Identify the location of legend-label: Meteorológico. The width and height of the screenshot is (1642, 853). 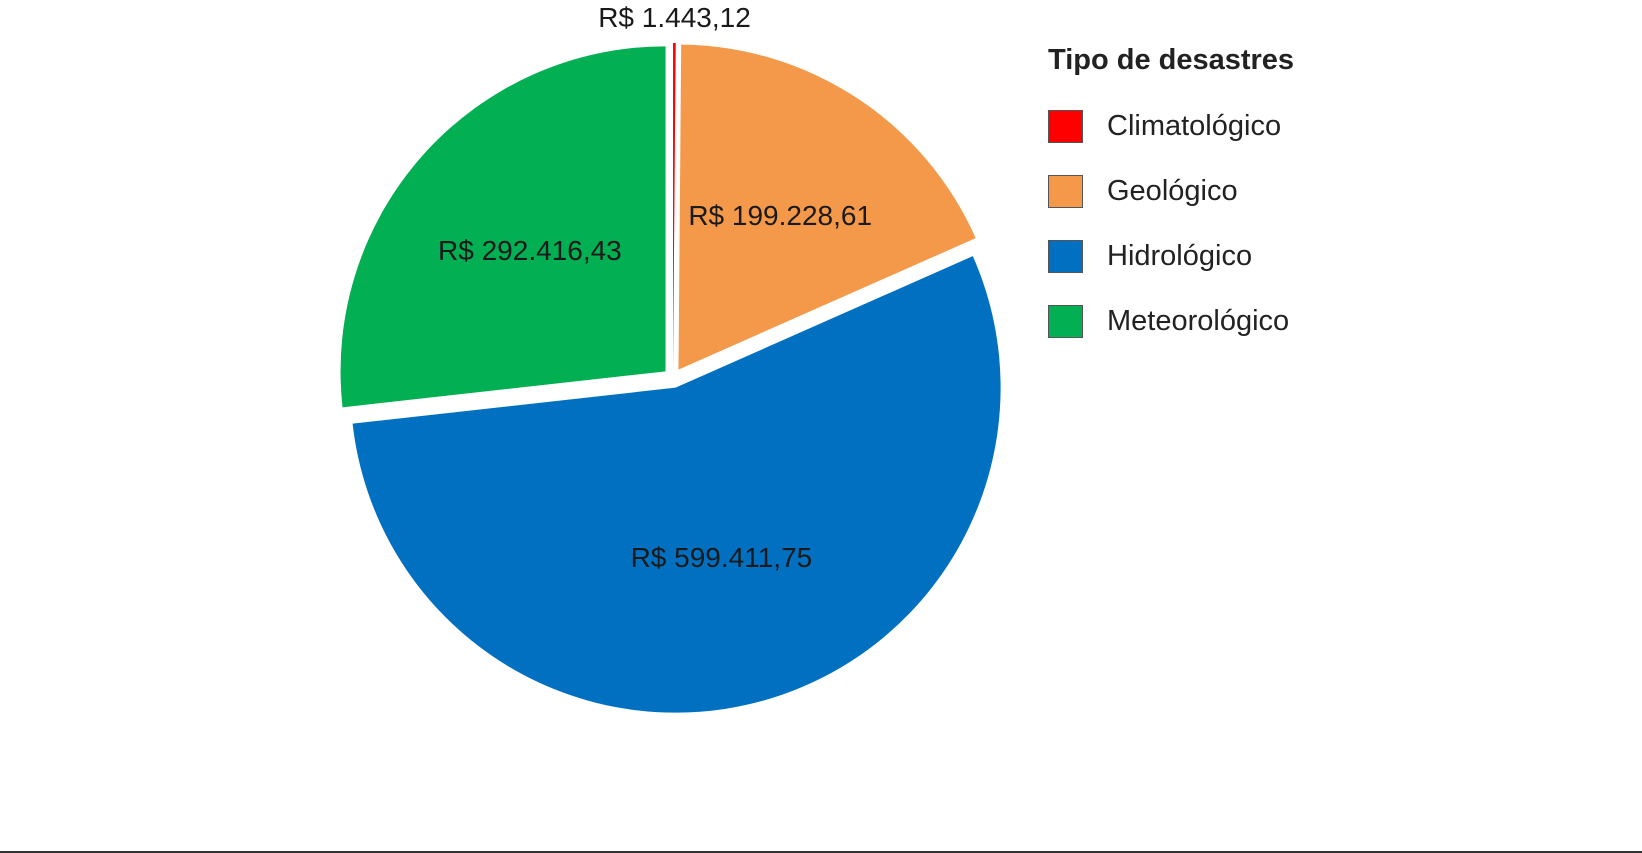
(1198, 320).